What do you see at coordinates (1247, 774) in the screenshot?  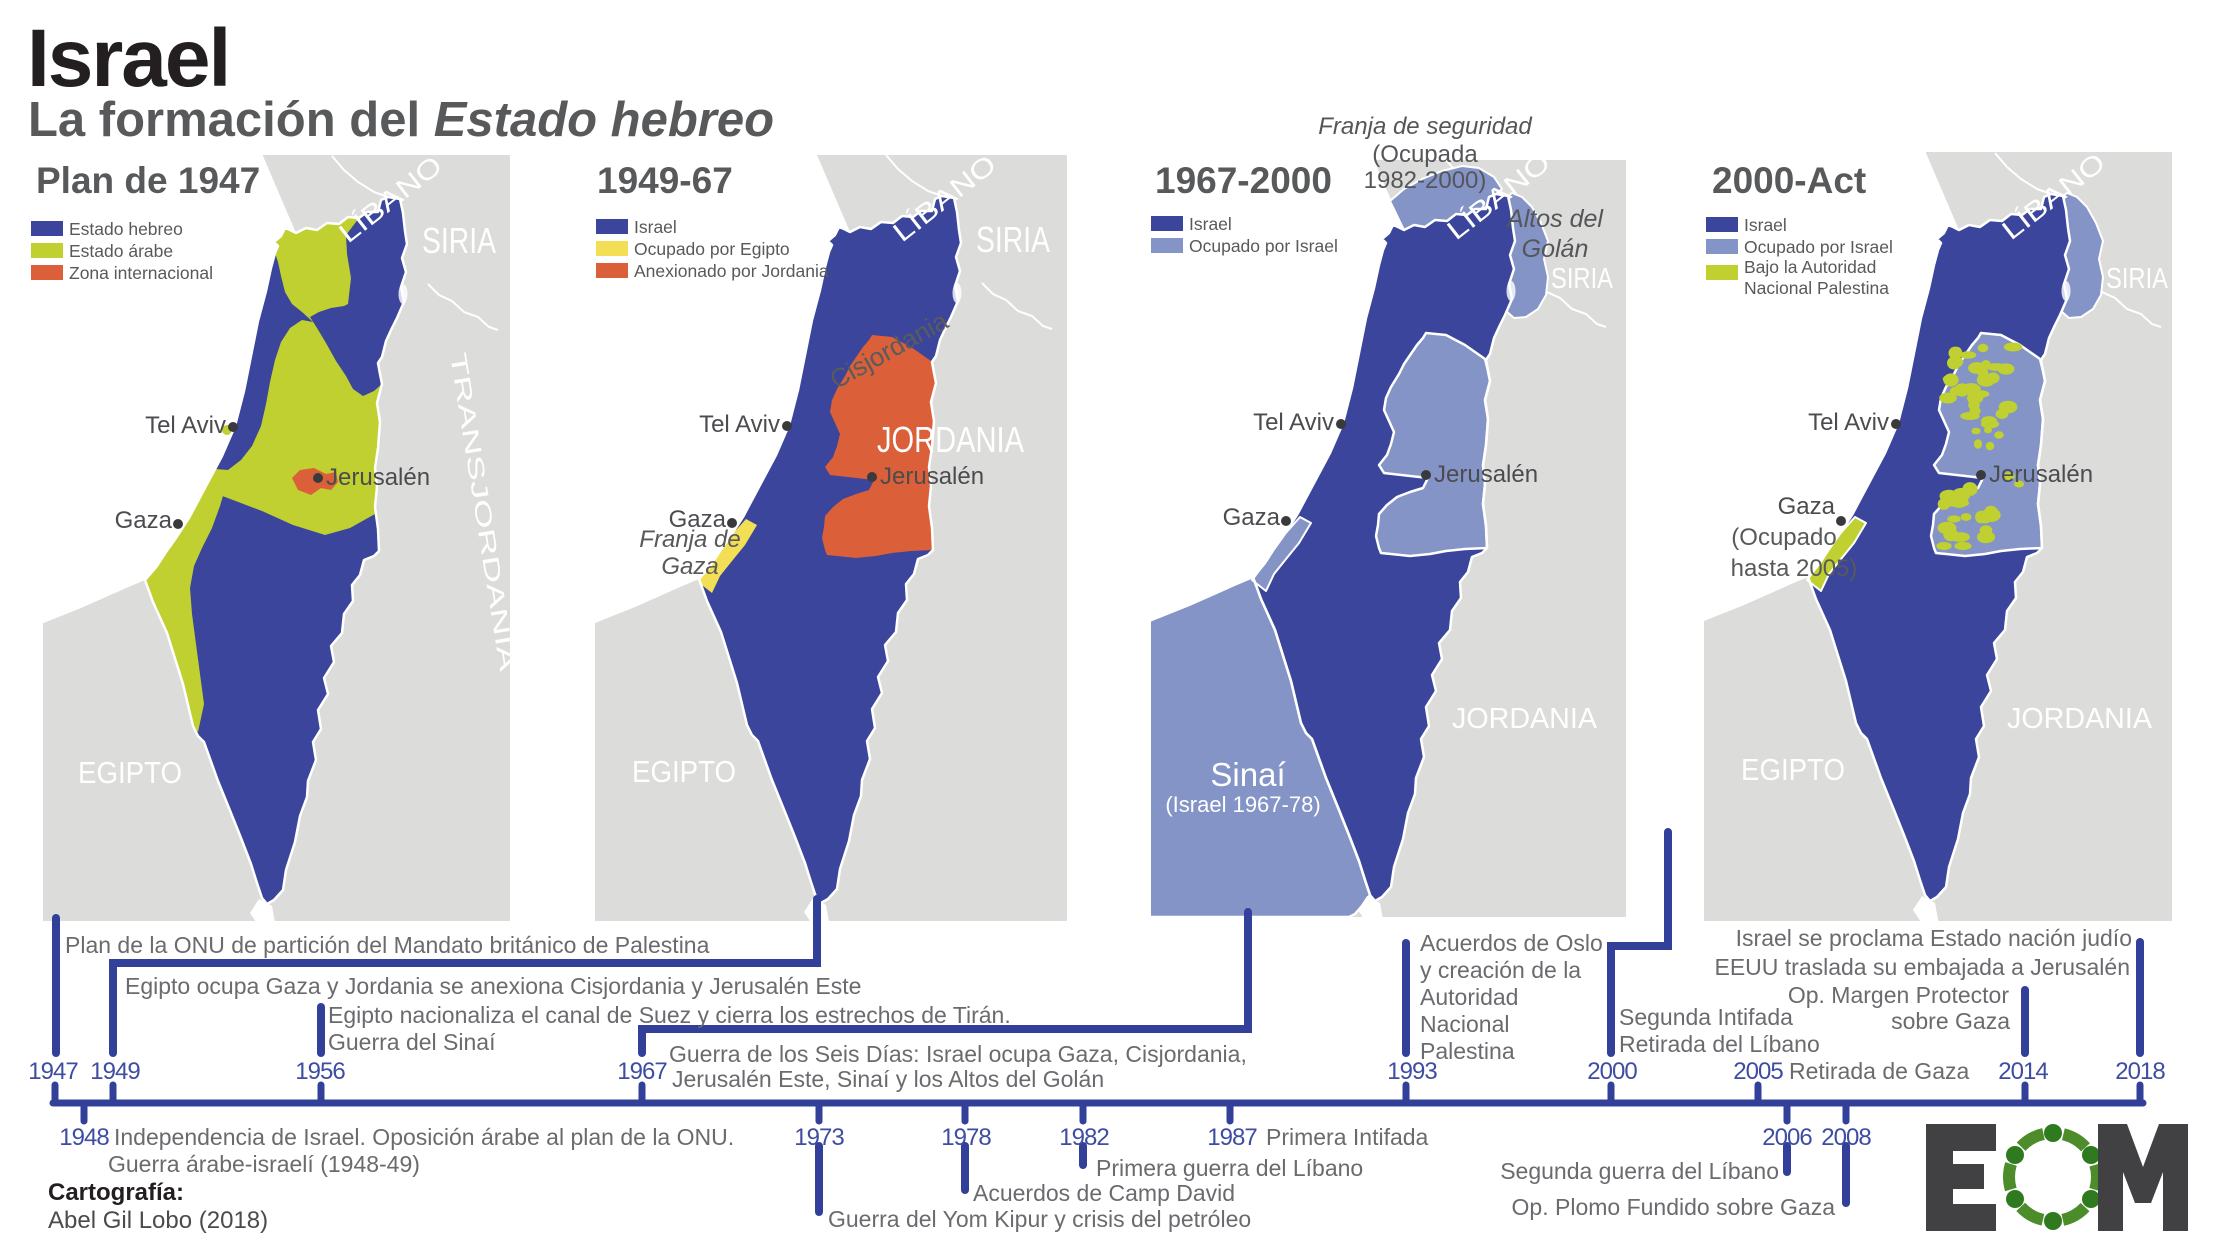 I see `svg-text: Sinaí` at bounding box center [1247, 774].